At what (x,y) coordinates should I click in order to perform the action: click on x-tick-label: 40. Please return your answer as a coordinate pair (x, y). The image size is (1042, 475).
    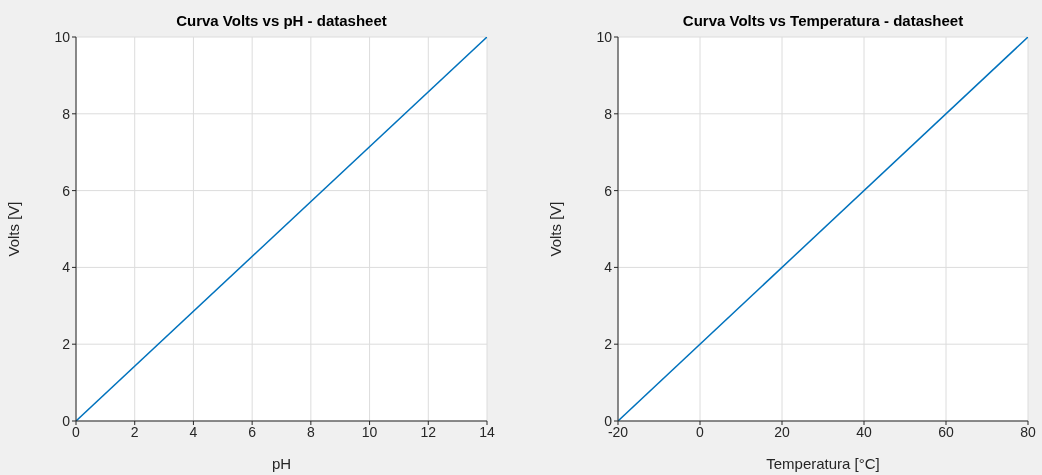
    Looking at the image, I should click on (864, 431).